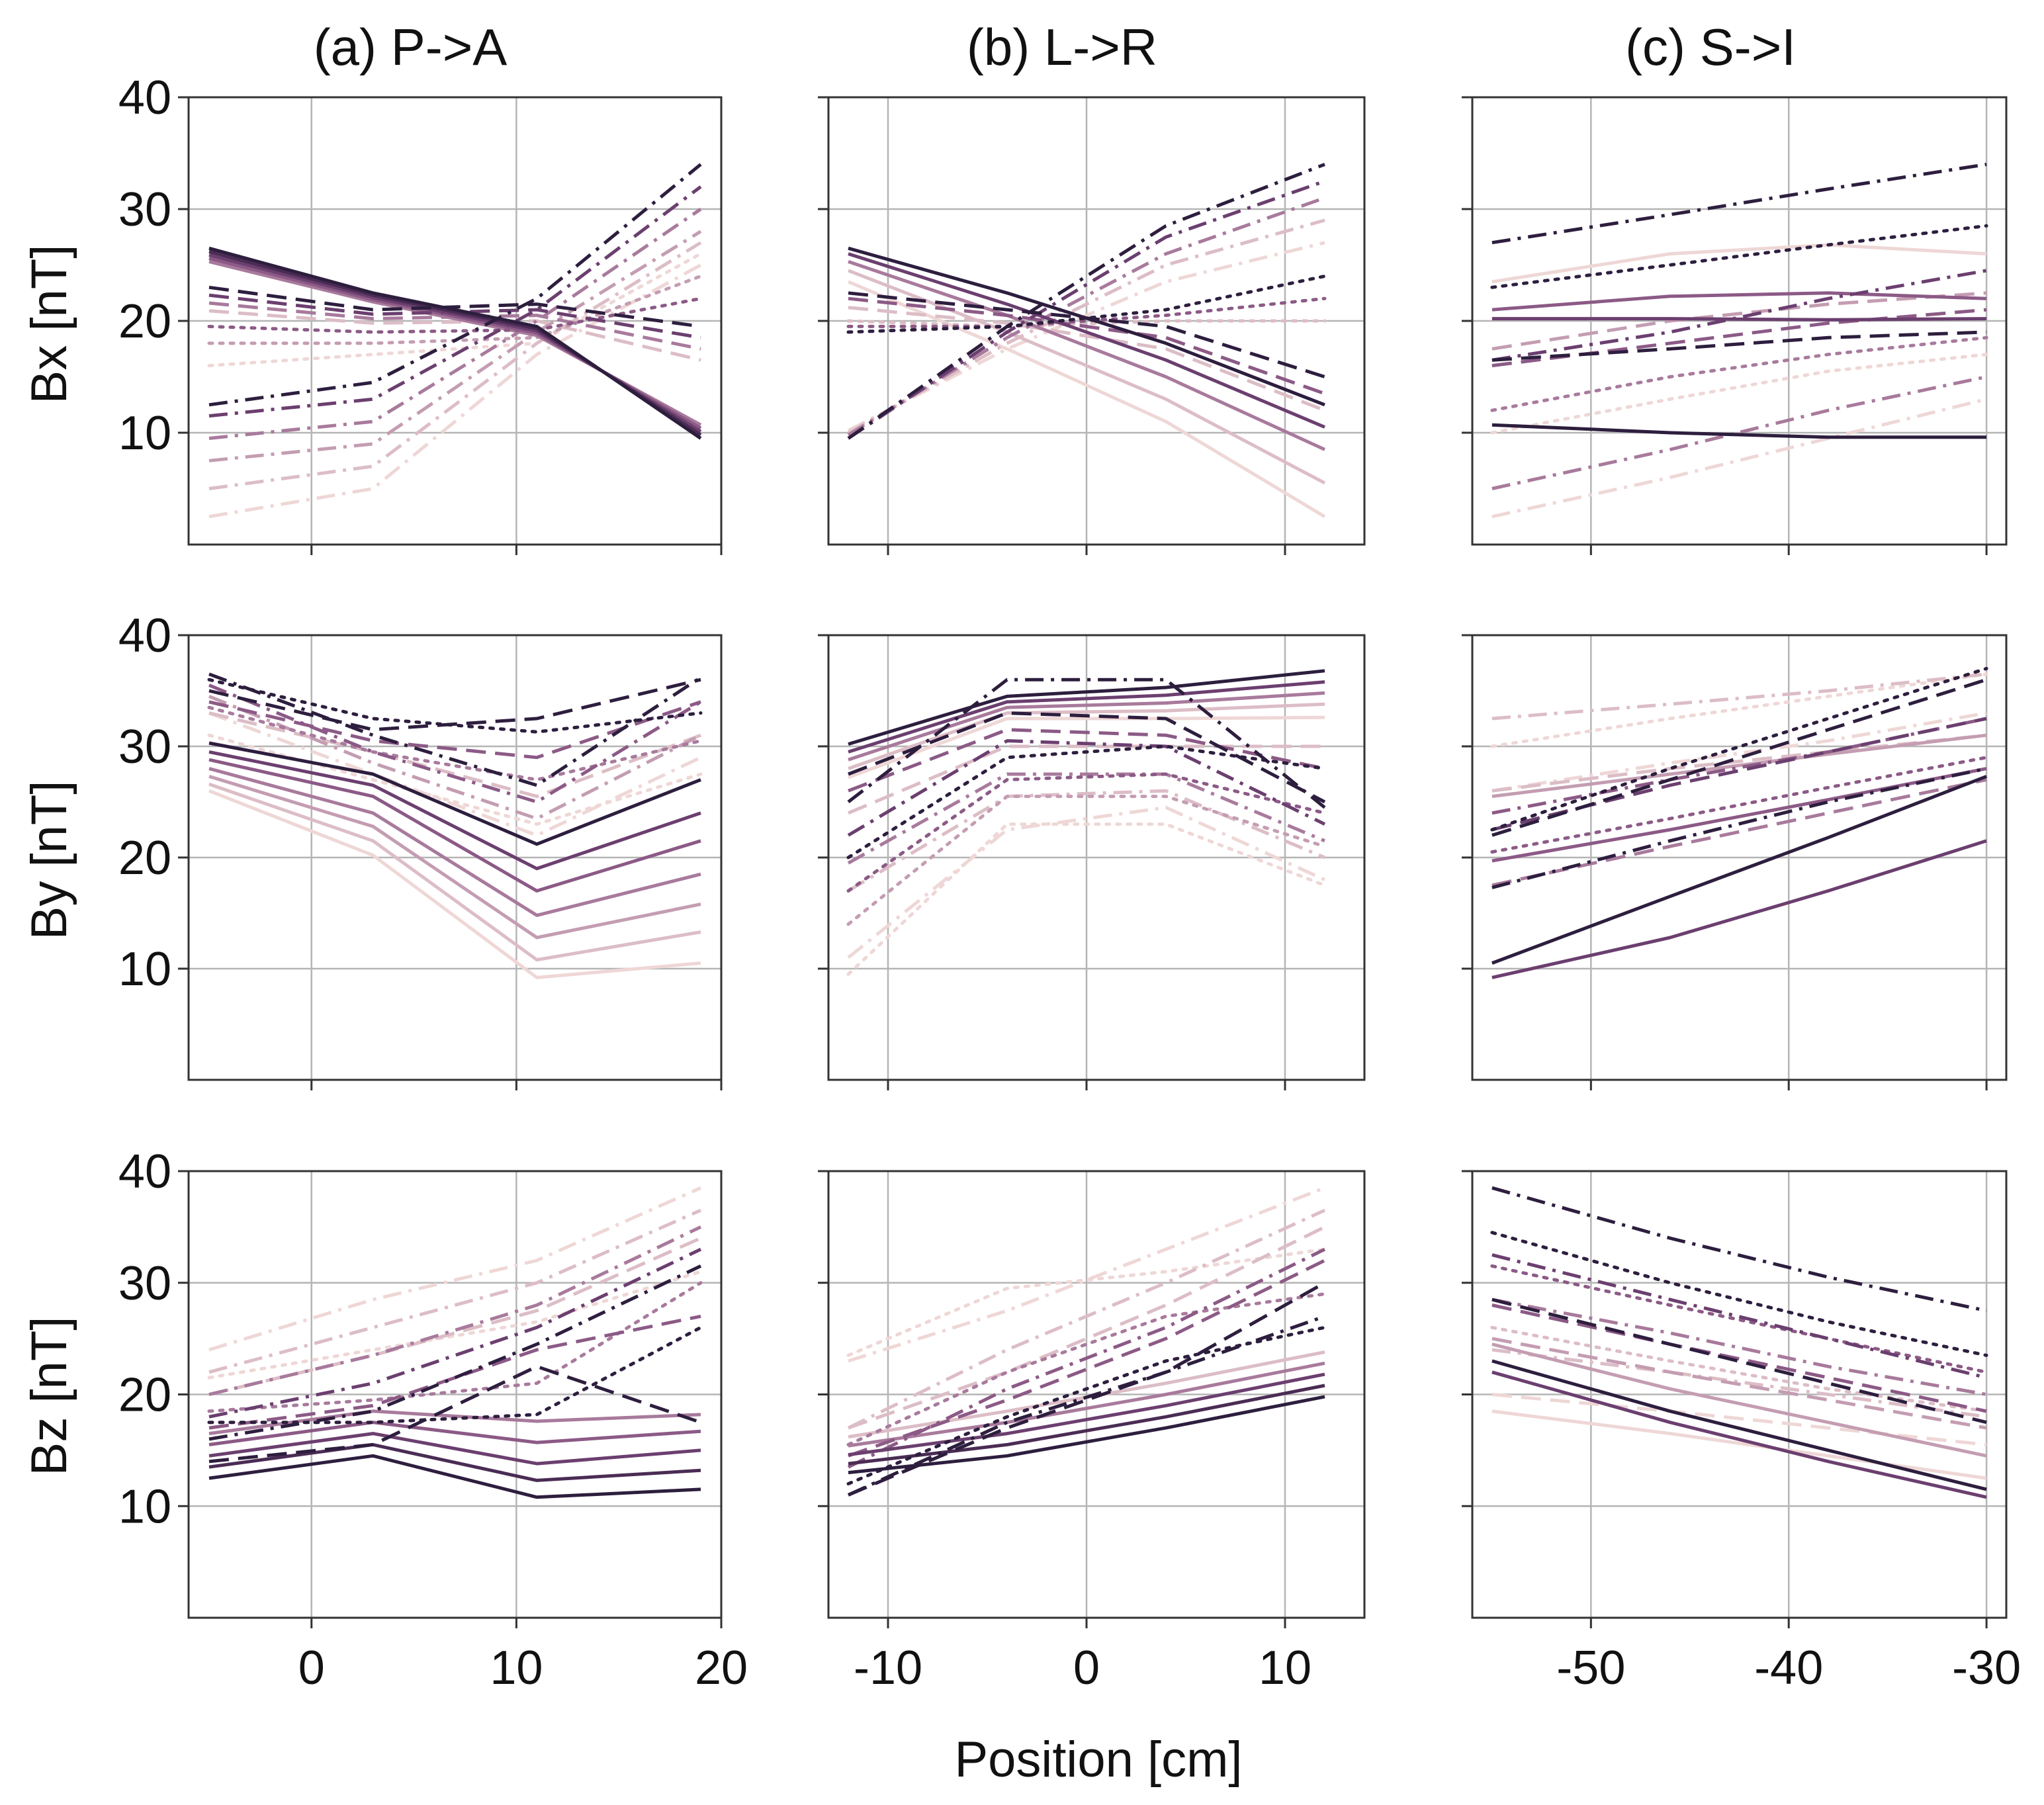  I want to click on x-tick-label: 0, so click(1086, 1668).